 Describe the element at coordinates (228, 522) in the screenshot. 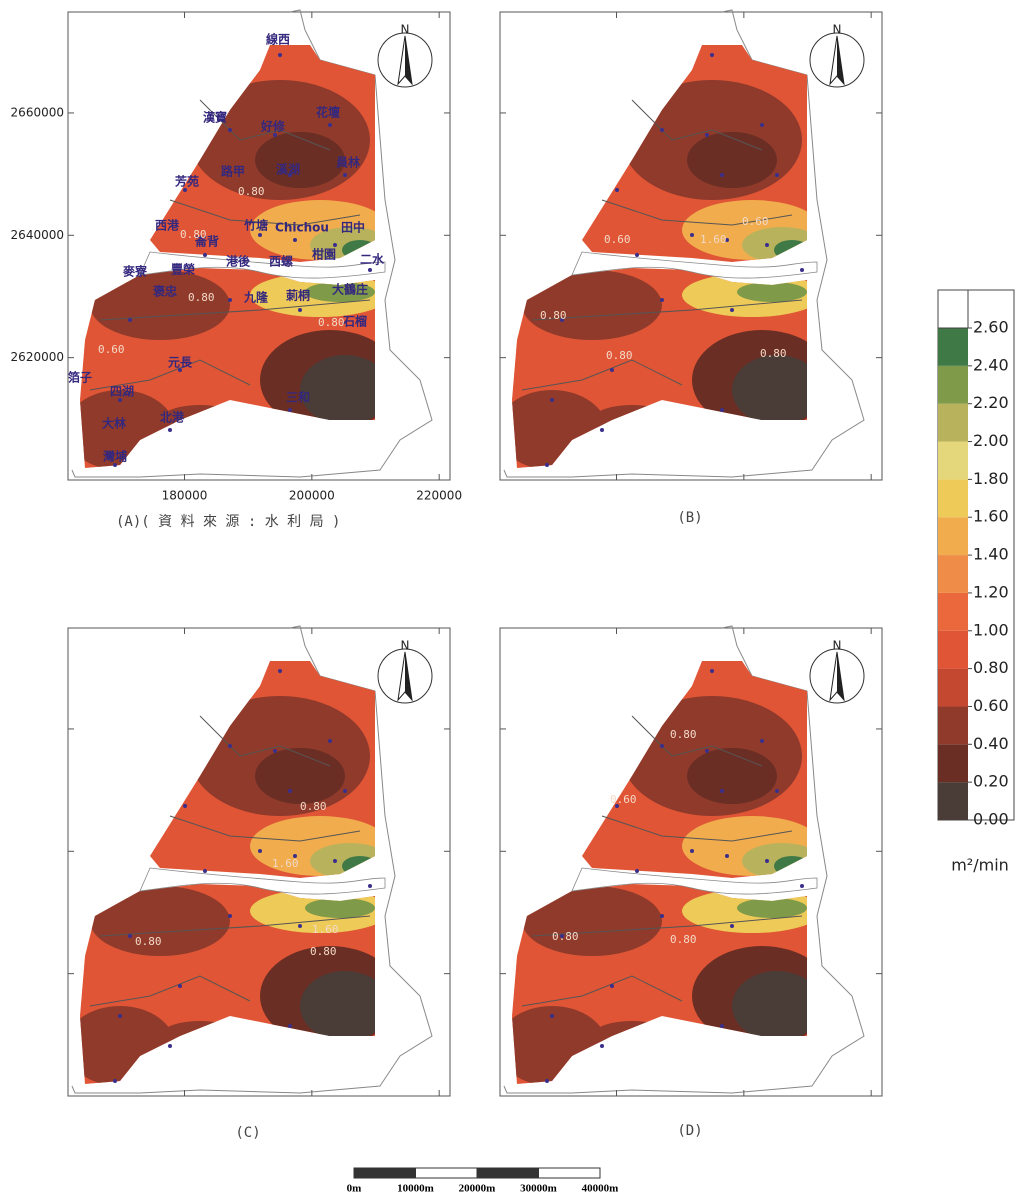

I see `caption: (A)( 資 料 來 源 : 水 利 局 )` at that location.